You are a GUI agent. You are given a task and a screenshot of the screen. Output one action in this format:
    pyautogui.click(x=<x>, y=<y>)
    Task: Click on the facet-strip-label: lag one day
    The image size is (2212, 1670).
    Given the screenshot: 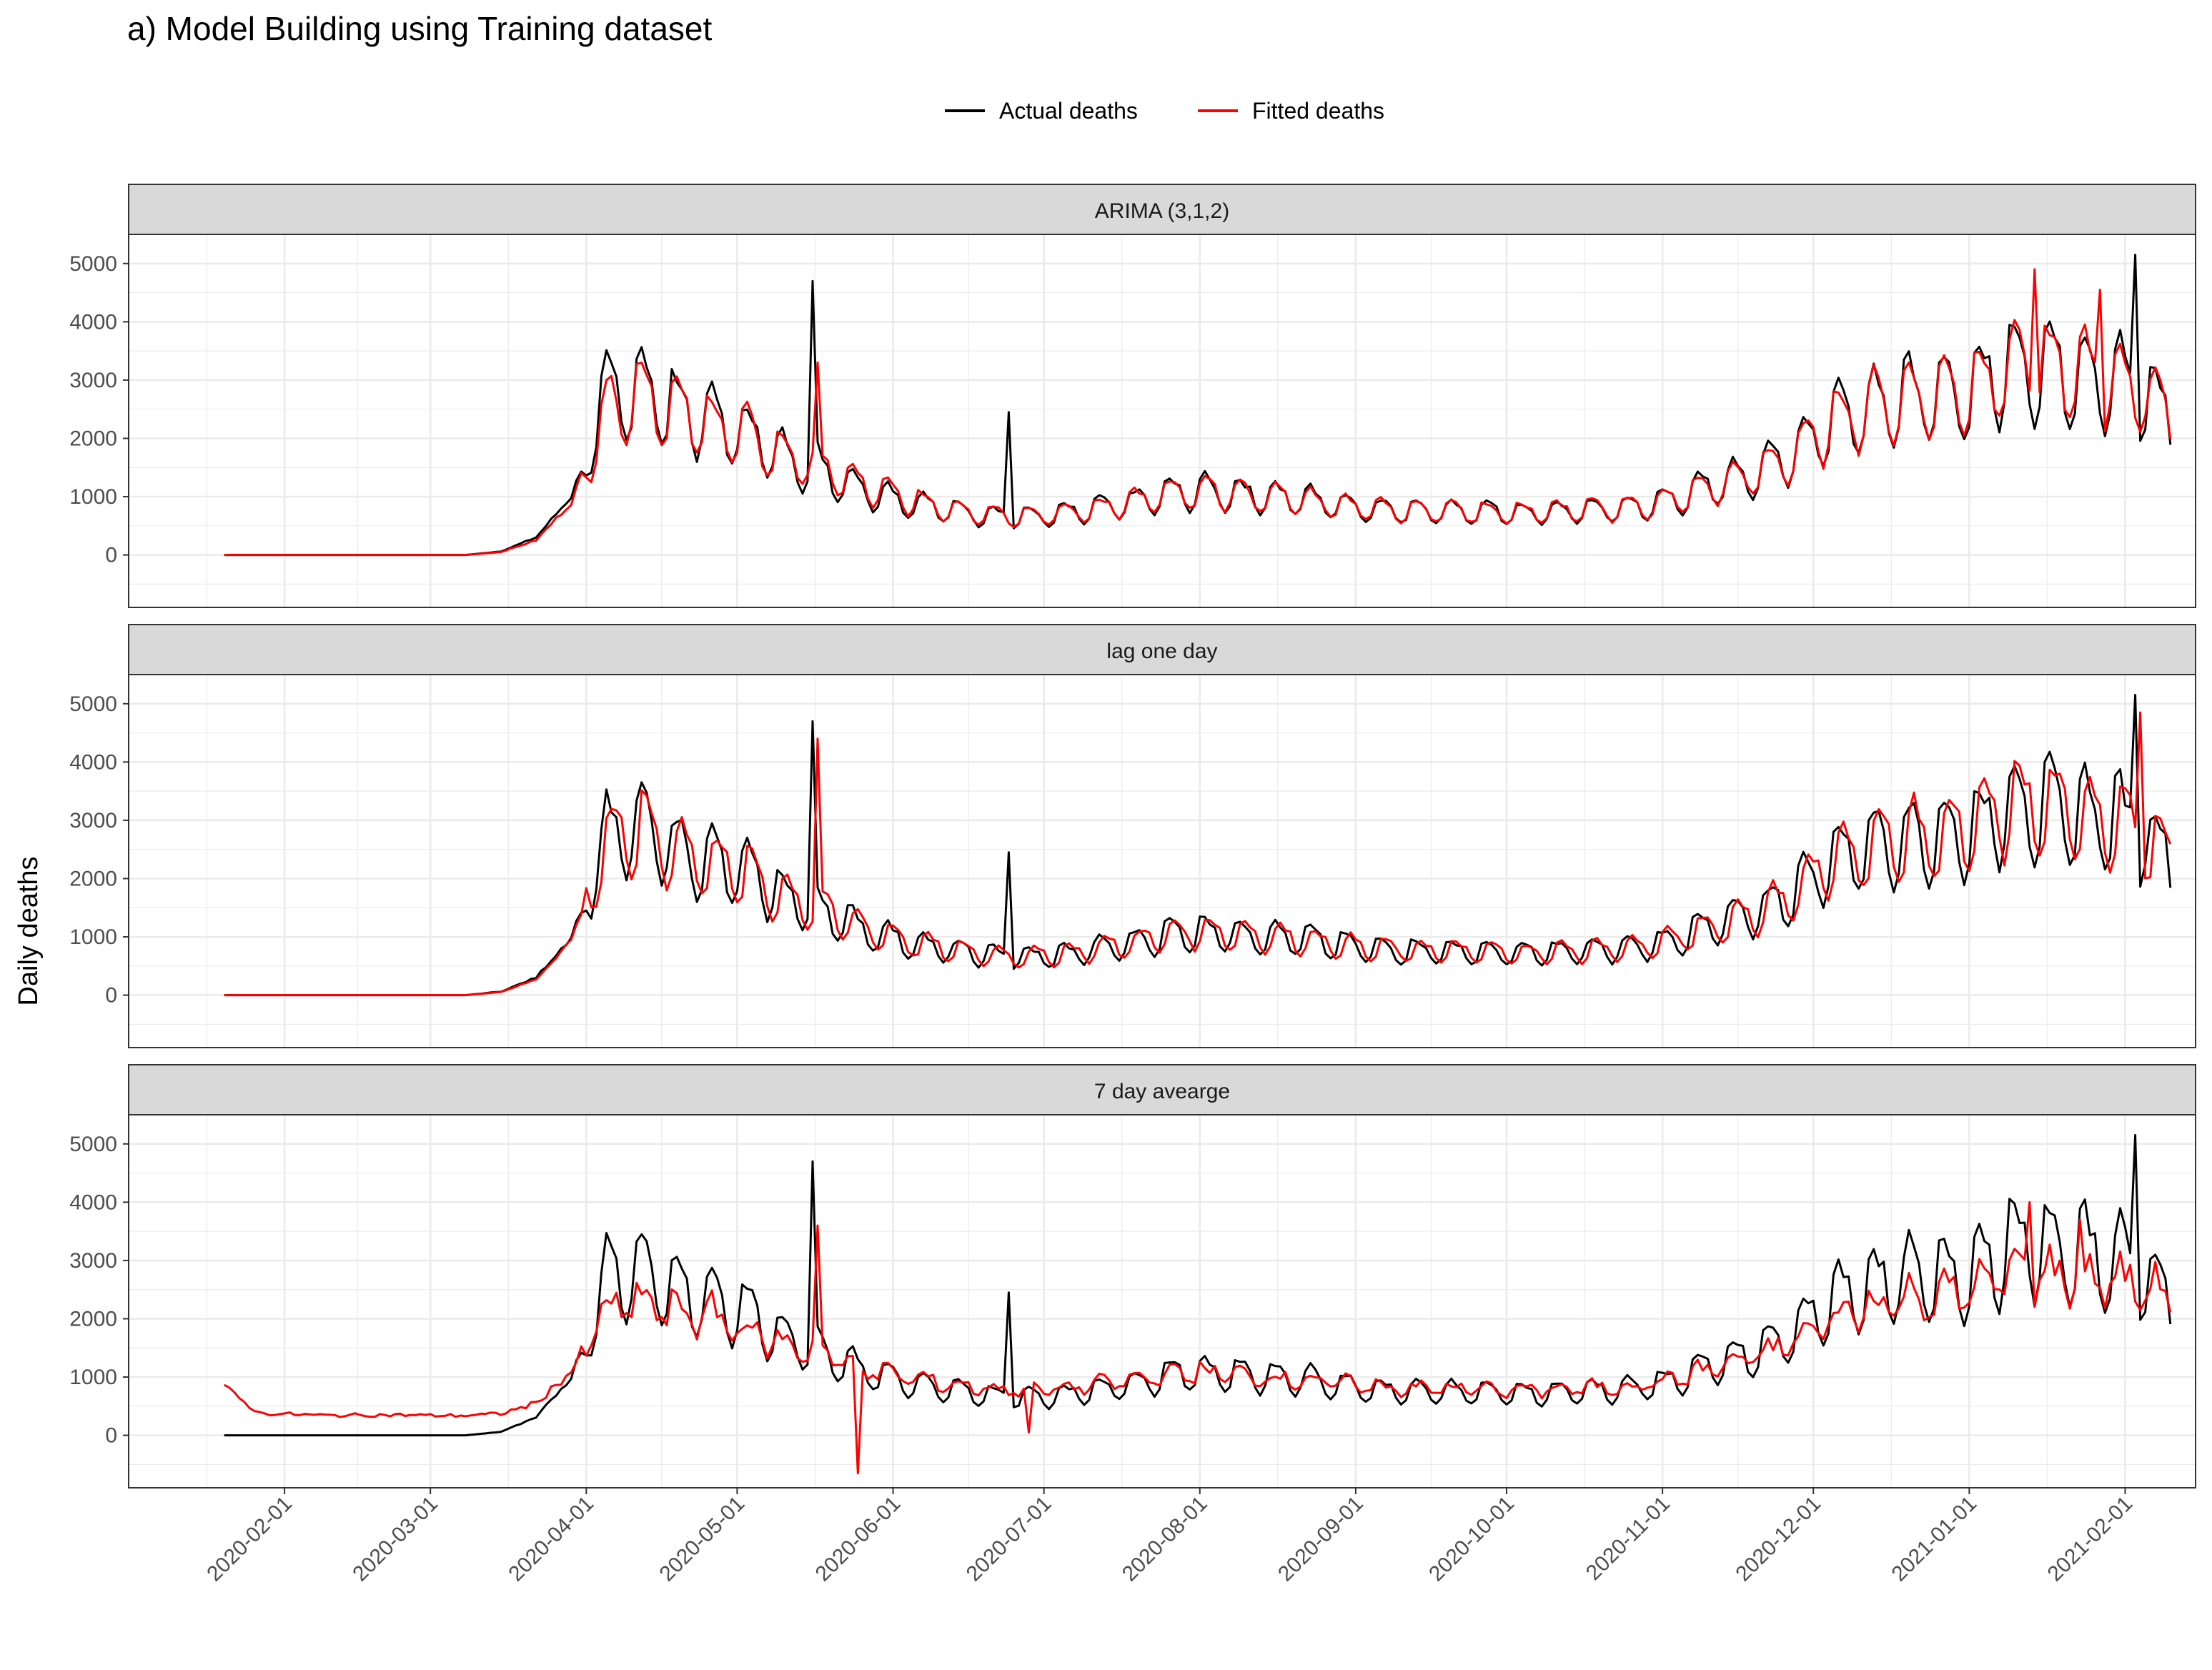 What is the action you would take?
    pyautogui.click(x=1161, y=651)
    